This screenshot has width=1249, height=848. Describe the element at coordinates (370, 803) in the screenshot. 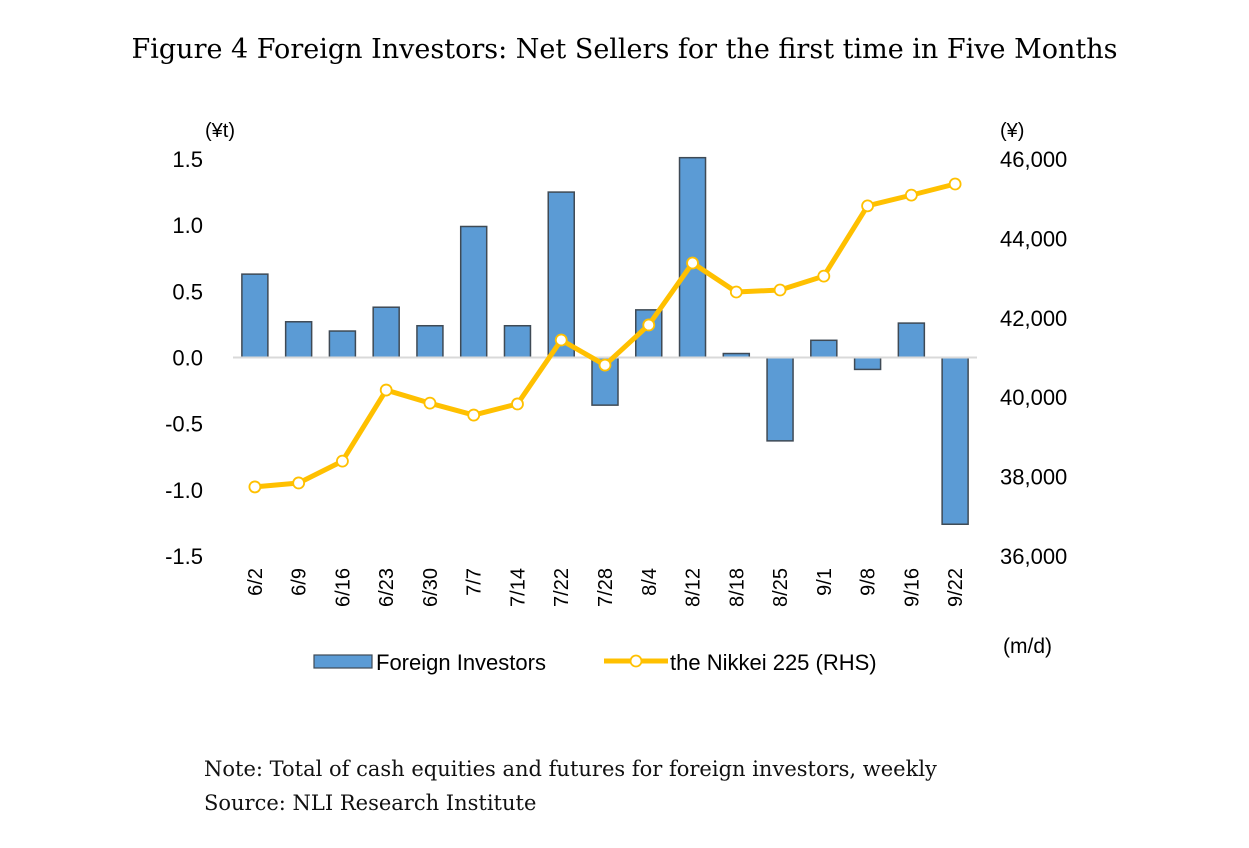

I see `source: Source: NLI Research Institute` at that location.